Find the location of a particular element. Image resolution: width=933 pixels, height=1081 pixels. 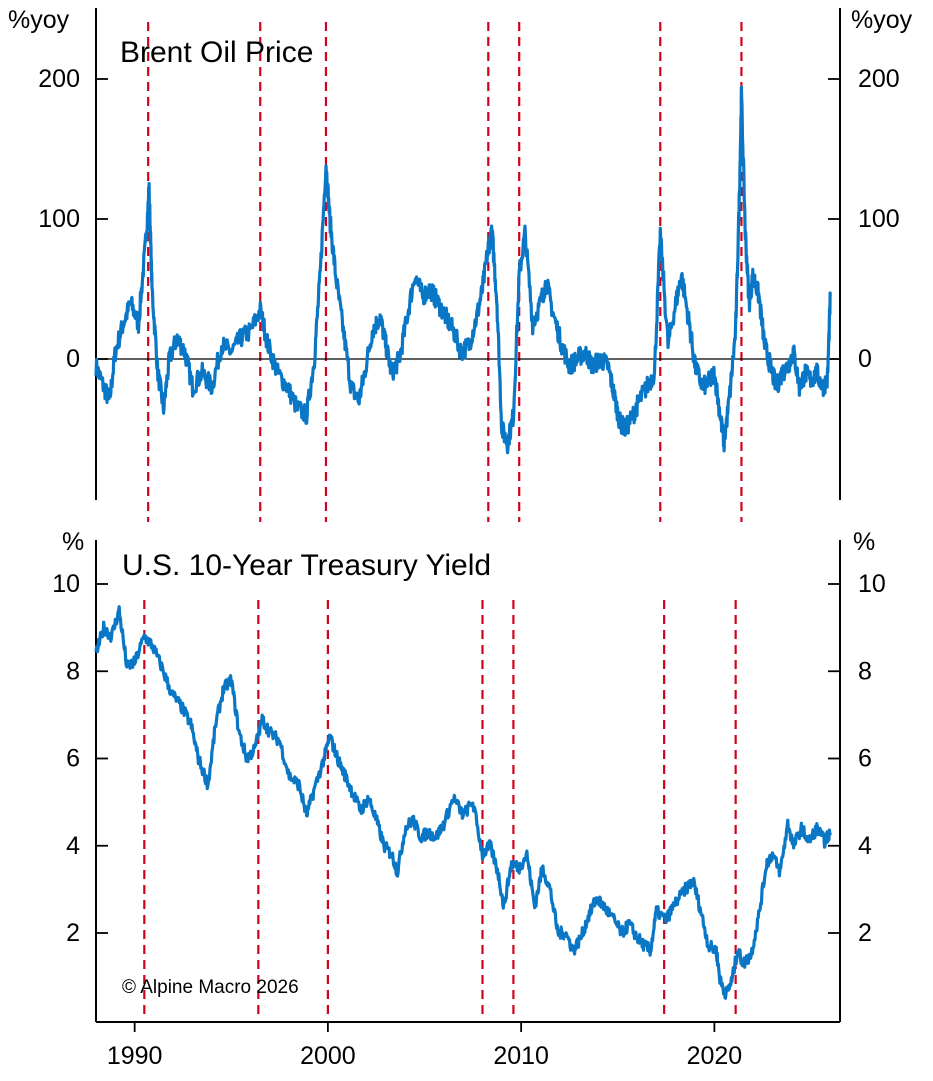

bottom-right-unit-label: % is located at coordinates (864, 542).